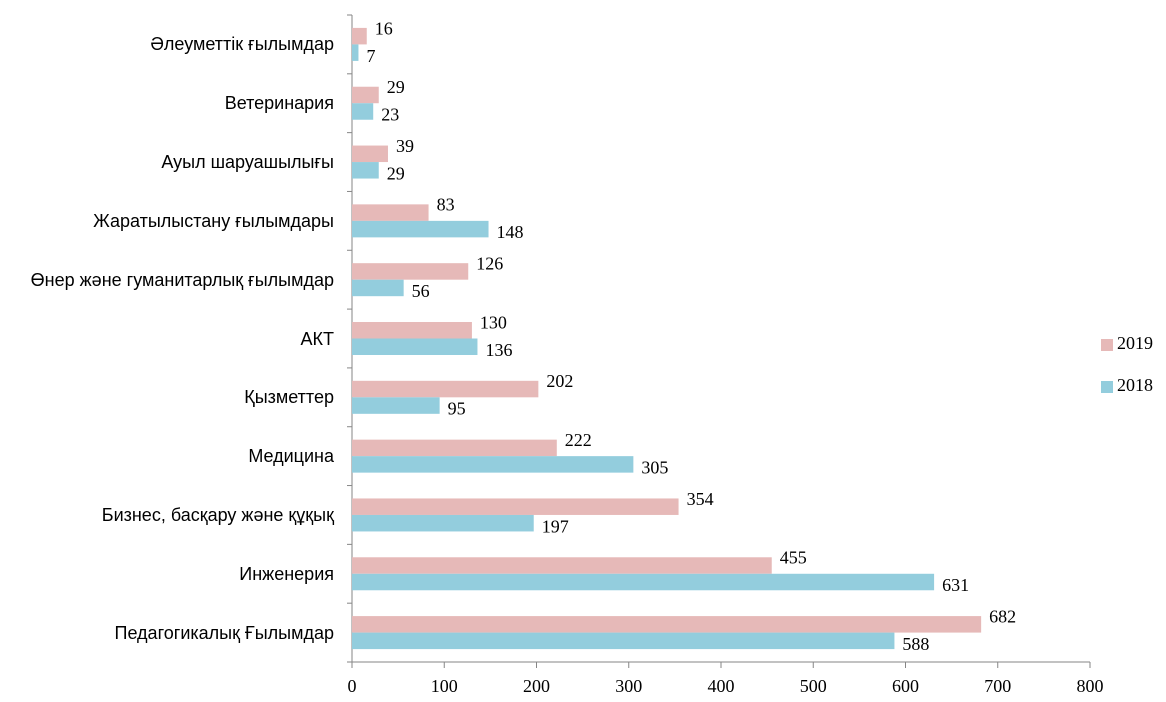  I want to click on value-label: 83, so click(446, 205).